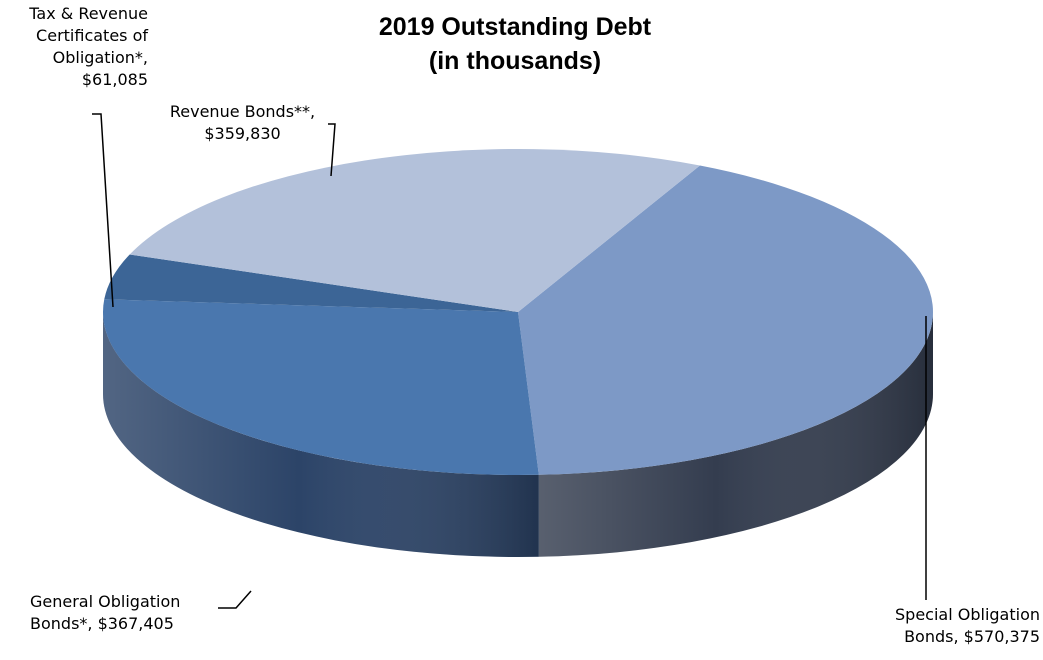 The width and height of the screenshot is (1043, 660). I want to click on leader-line-tax-revenue, so click(103, 210).